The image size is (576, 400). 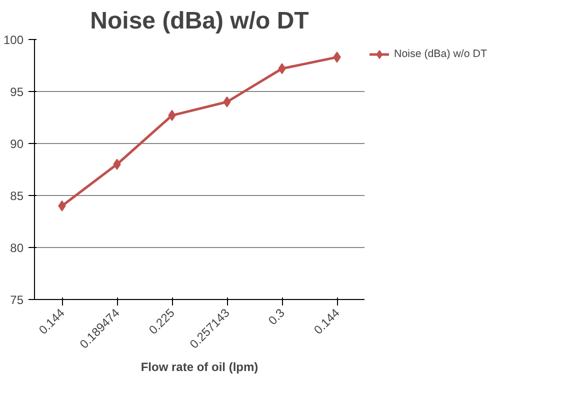 What do you see at coordinates (277, 317) in the screenshot?
I see `x-tick-label: 0.3` at bounding box center [277, 317].